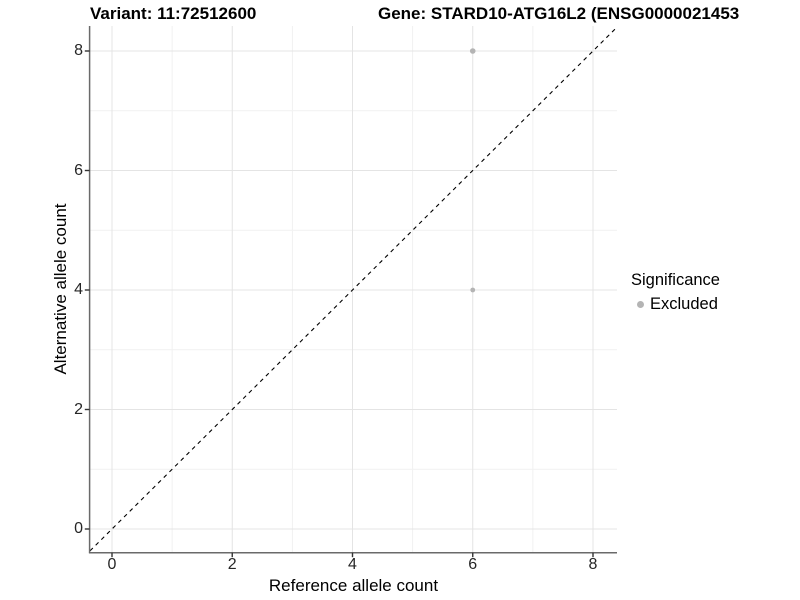  What do you see at coordinates (78, 170) in the screenshot?
I see `y-tick-label: 6` at bounding box center [78, 170].